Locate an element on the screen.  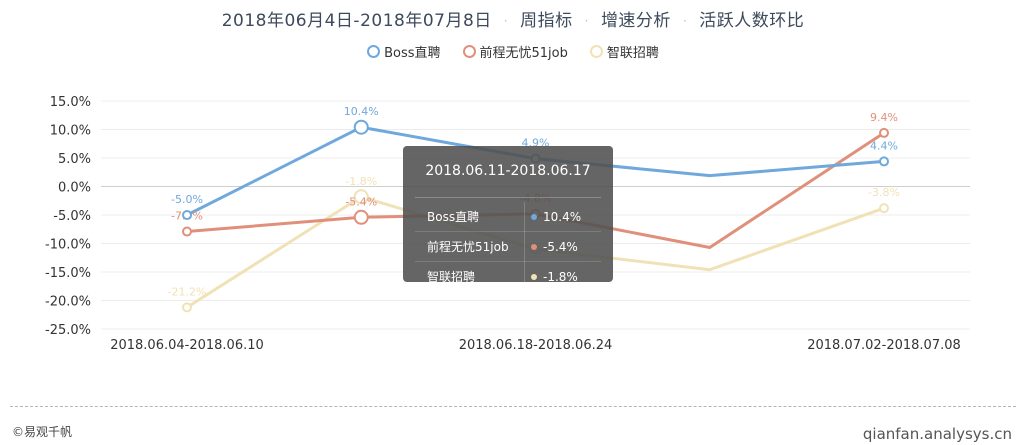
legend-item-boss: Boss直聘 is located at coordinates (404, 51).